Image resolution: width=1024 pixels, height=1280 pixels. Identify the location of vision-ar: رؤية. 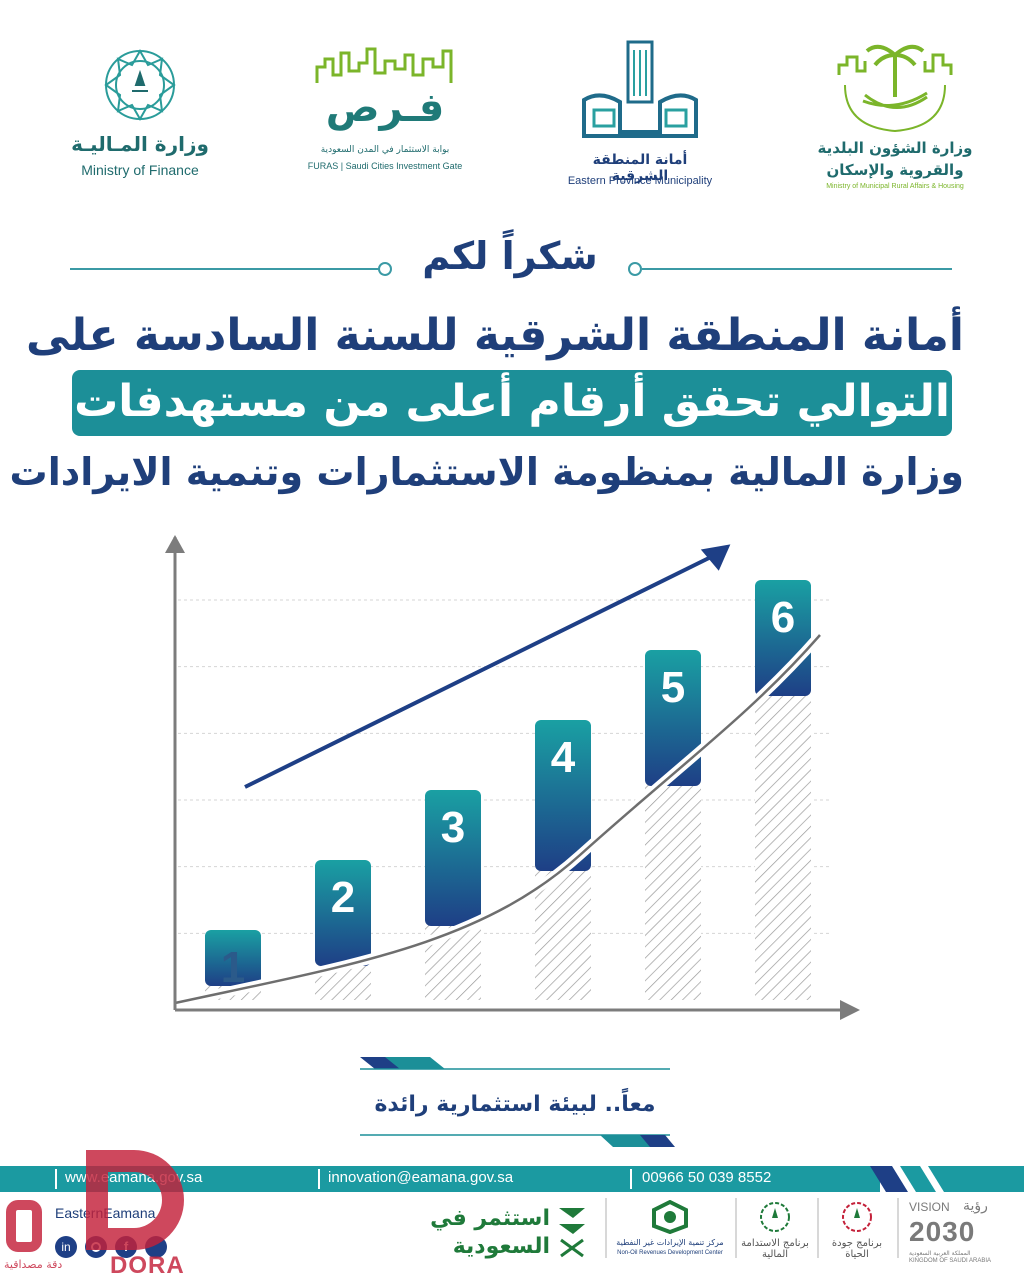
(975, 1206).